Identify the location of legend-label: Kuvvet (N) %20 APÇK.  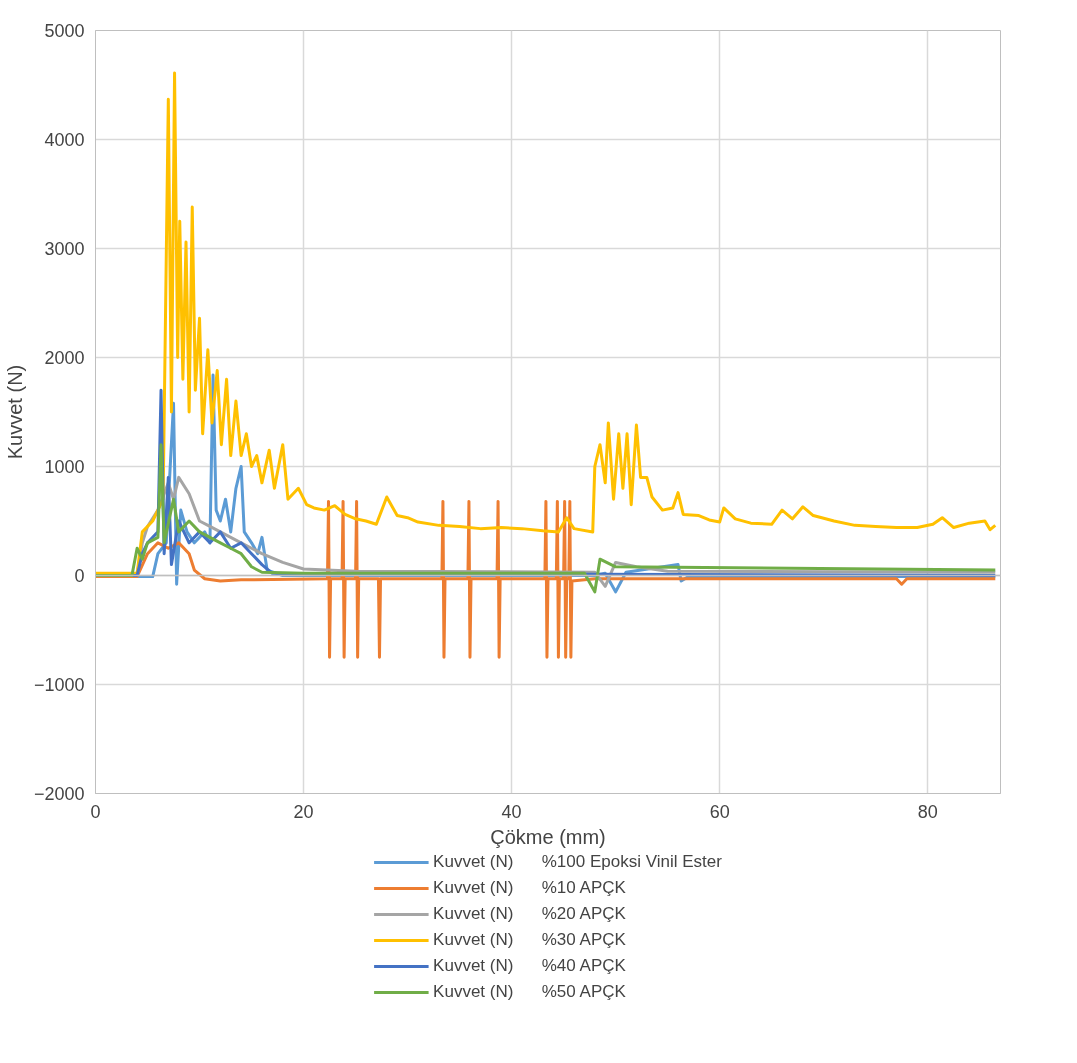
(529, 914).